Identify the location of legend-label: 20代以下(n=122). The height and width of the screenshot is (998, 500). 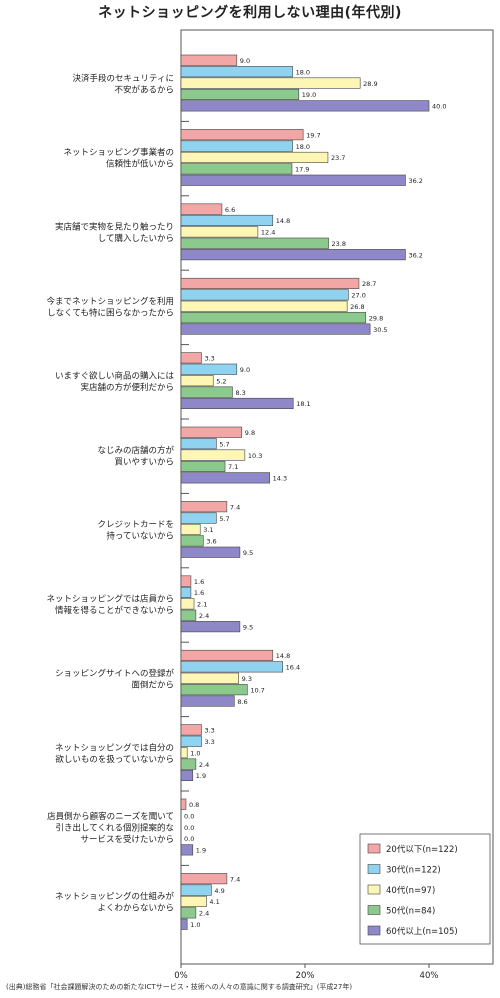
(422, 849).